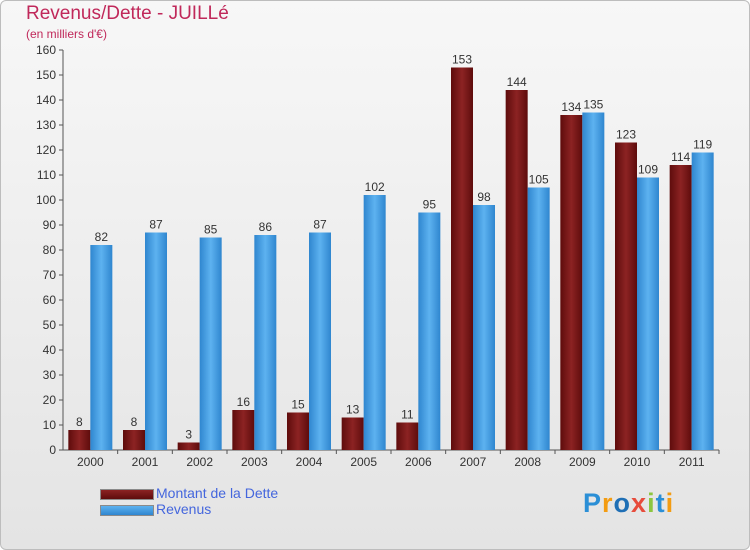  I want to click on x-tick-label: 2005, so click(363, 462).